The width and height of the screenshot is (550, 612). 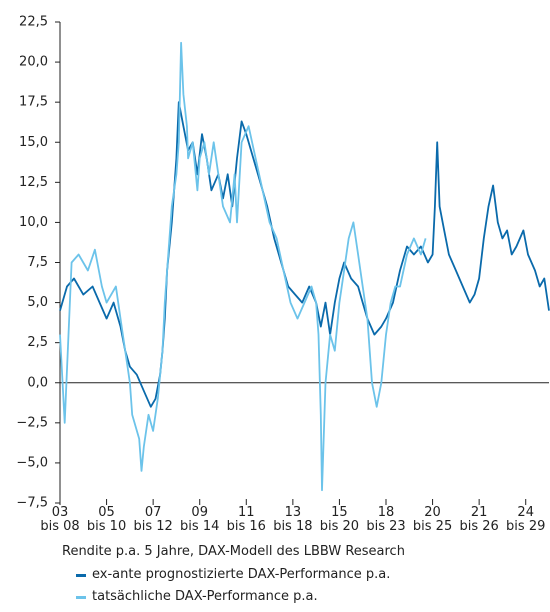 I want to click on y-tick-label: 0,0, so click(x=37, y=382).